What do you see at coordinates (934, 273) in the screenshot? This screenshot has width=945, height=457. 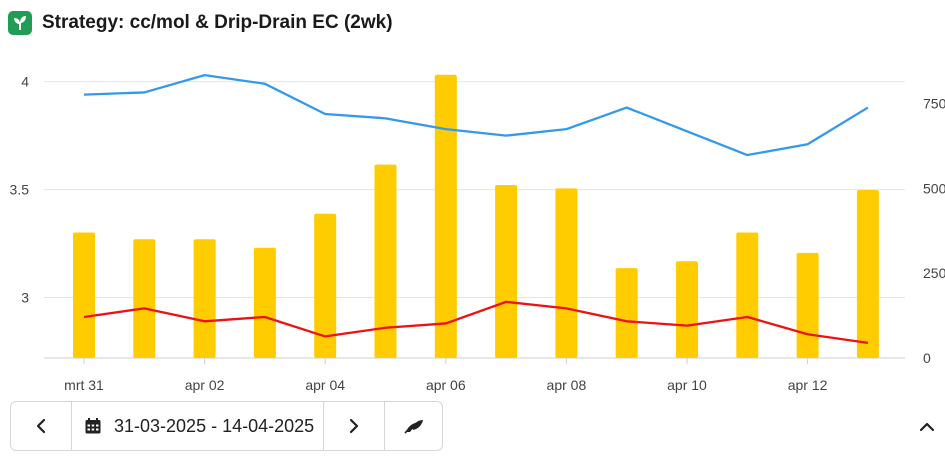 I see `right-tick-label: 250` at bounding box center [934, 273].